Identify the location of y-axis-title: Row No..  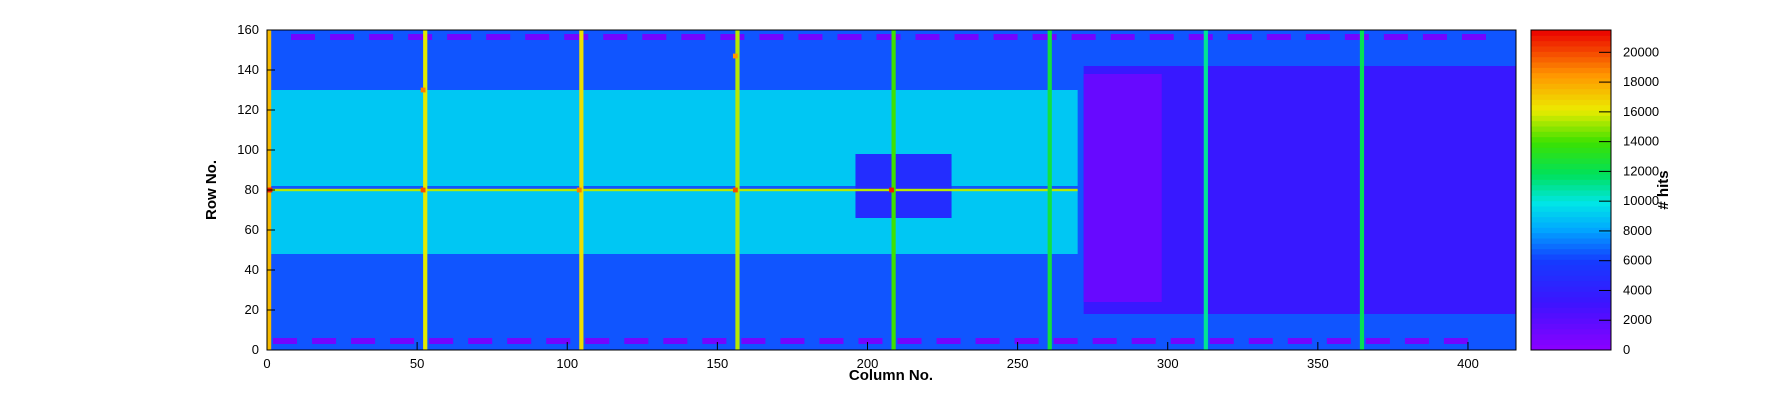
(211, 190).